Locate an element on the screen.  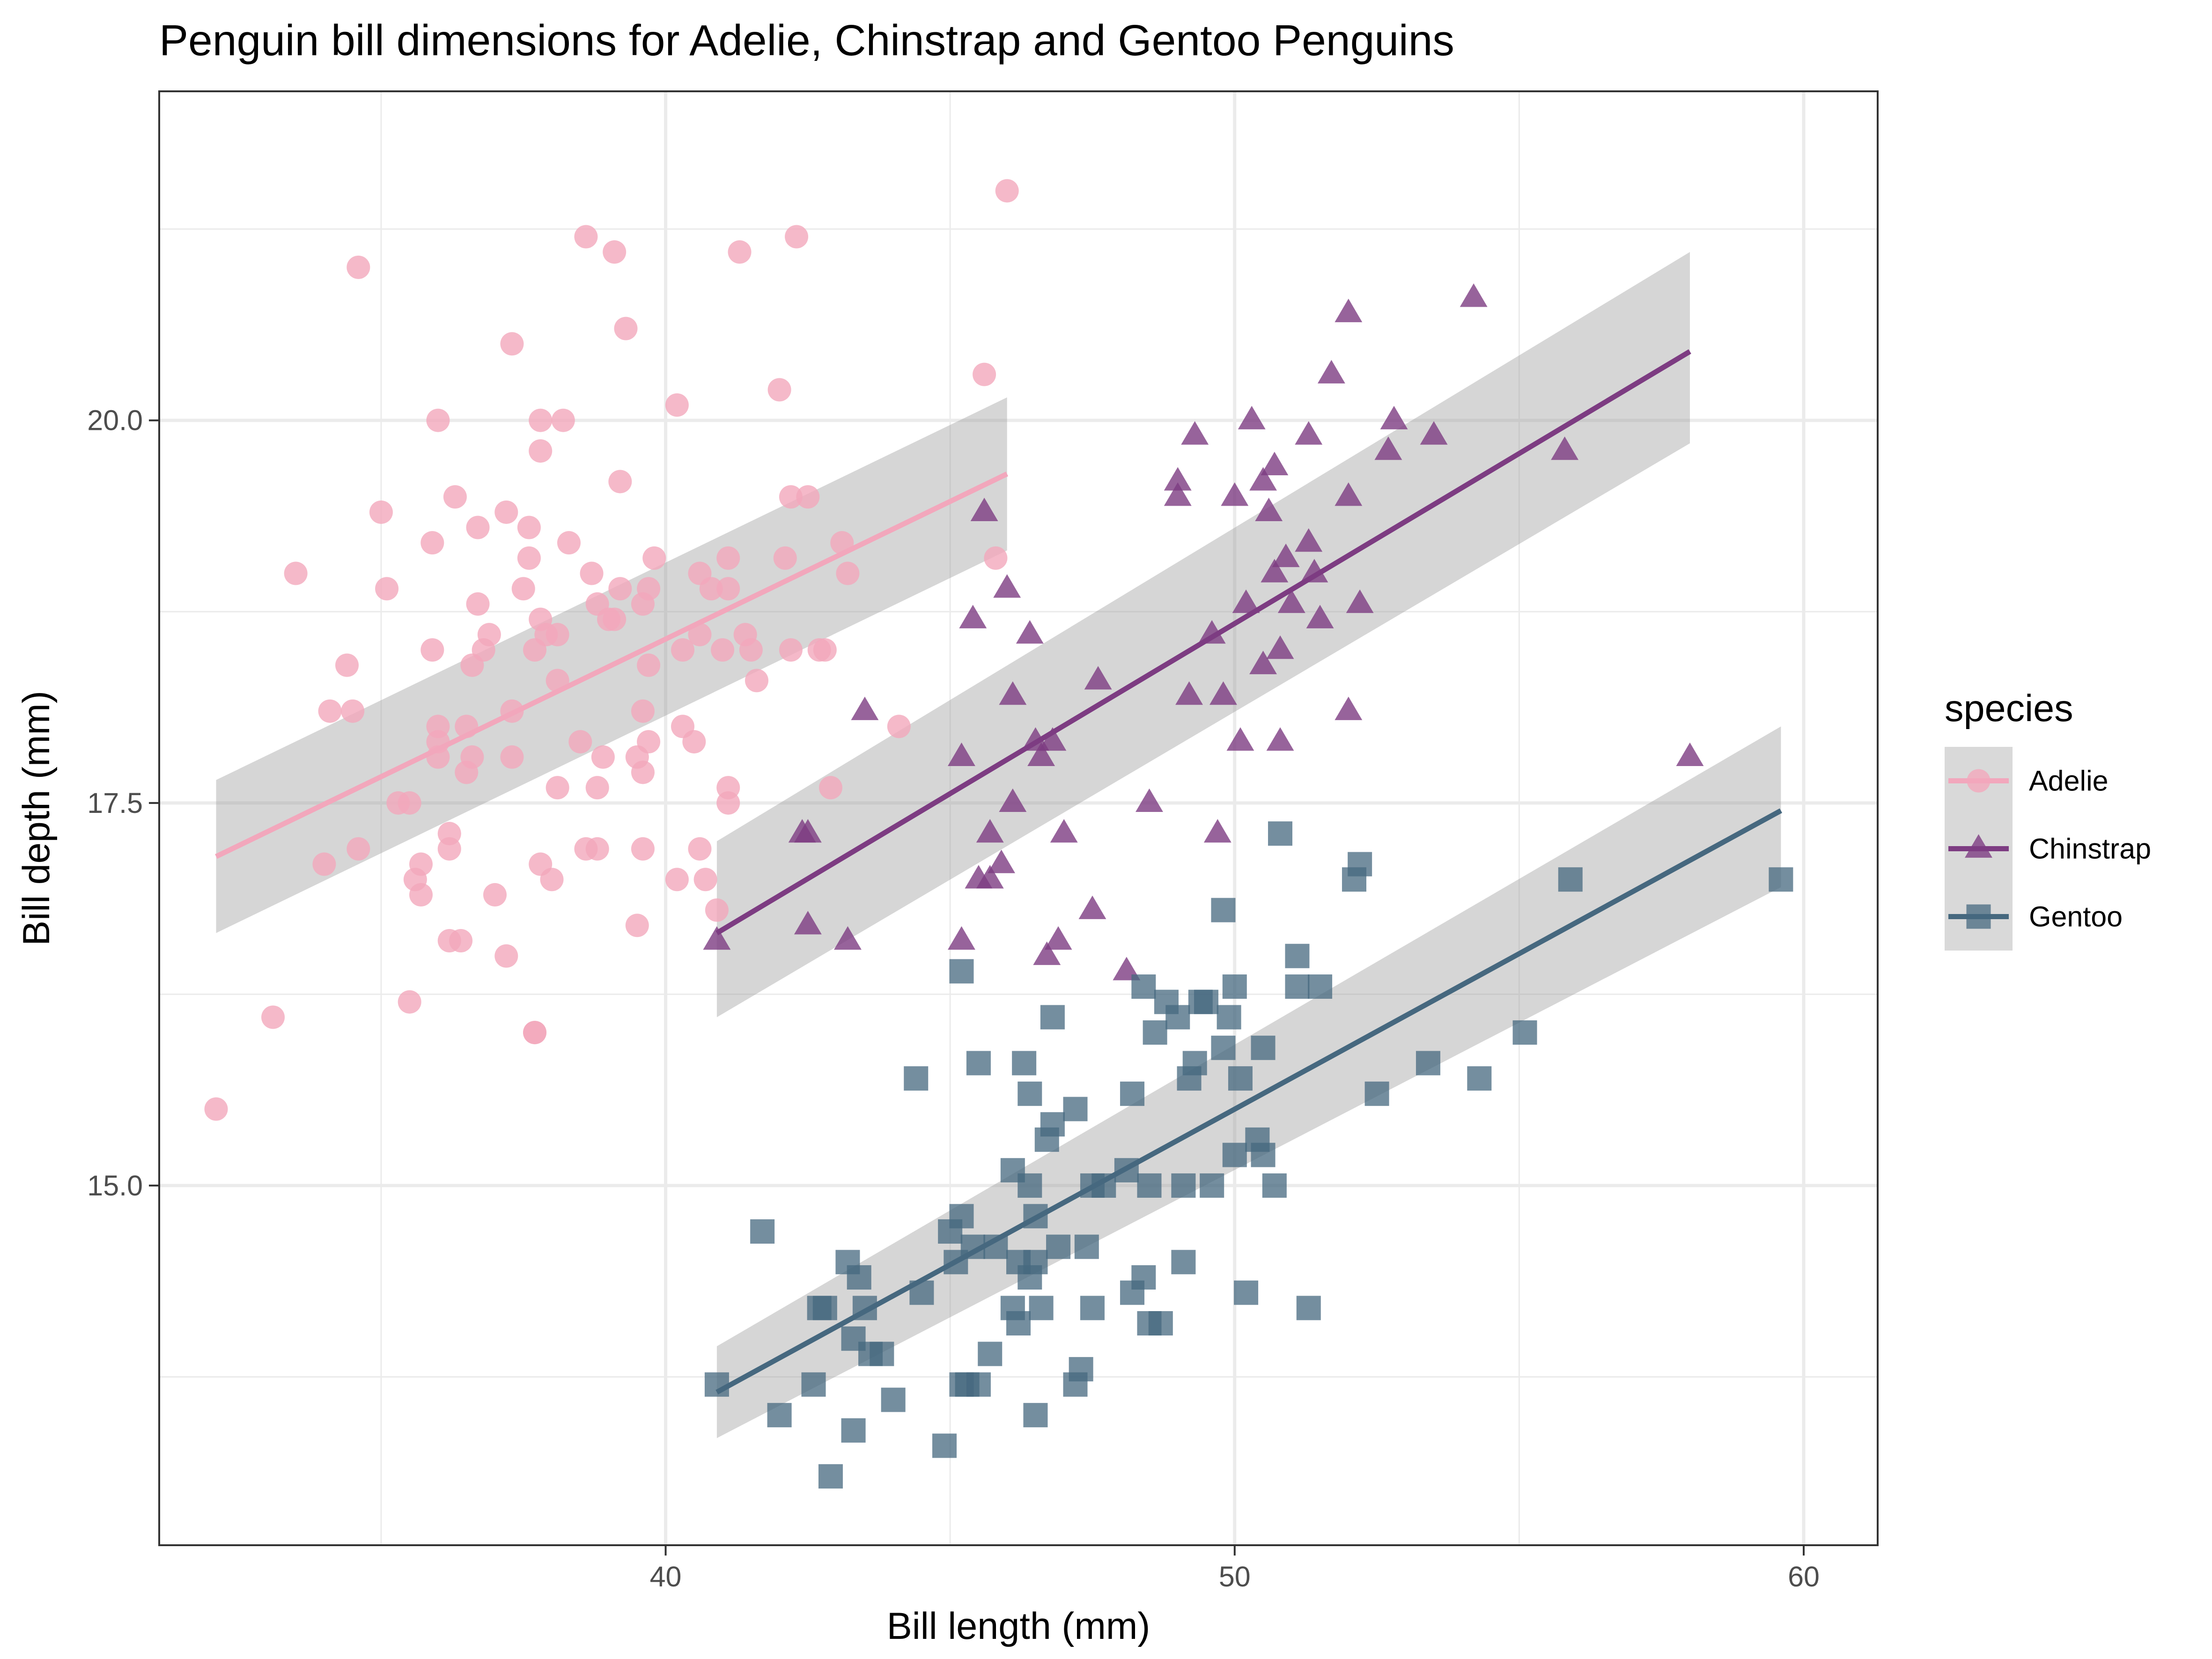
legend-label: Gentoo is located at coordinates (2076, 917).